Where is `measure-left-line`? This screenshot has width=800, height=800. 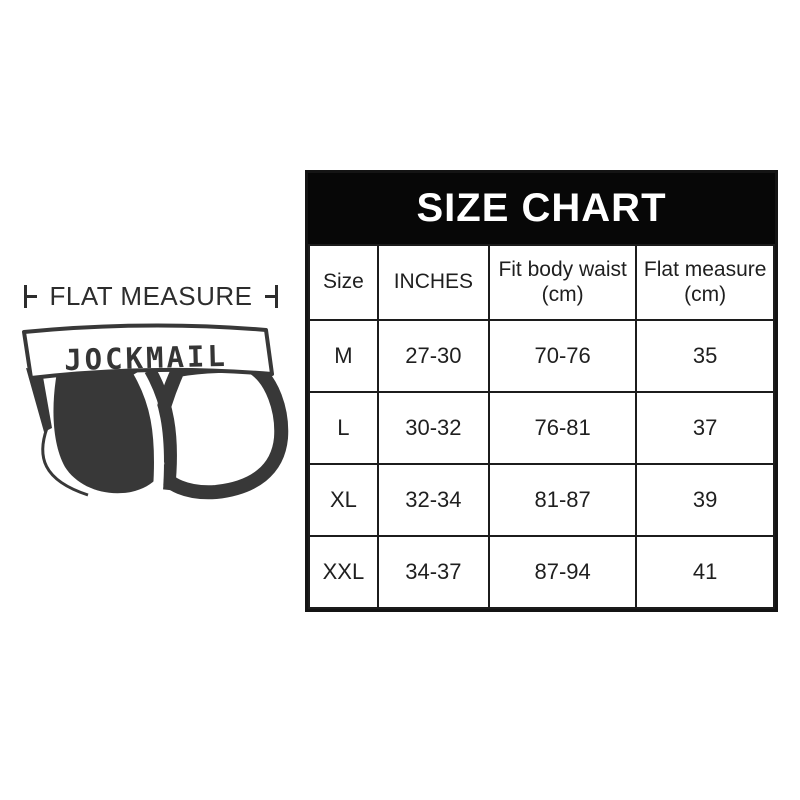 measure-left-line is located at coordinates (32, 296).